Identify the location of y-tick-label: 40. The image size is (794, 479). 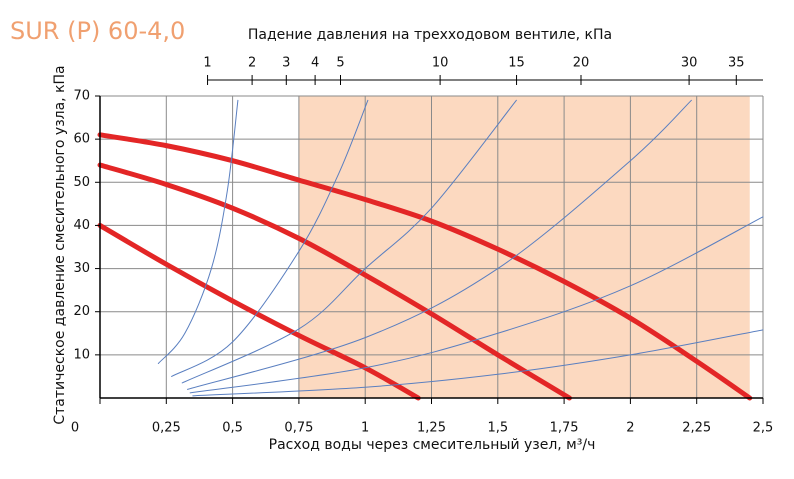
(81, 225).